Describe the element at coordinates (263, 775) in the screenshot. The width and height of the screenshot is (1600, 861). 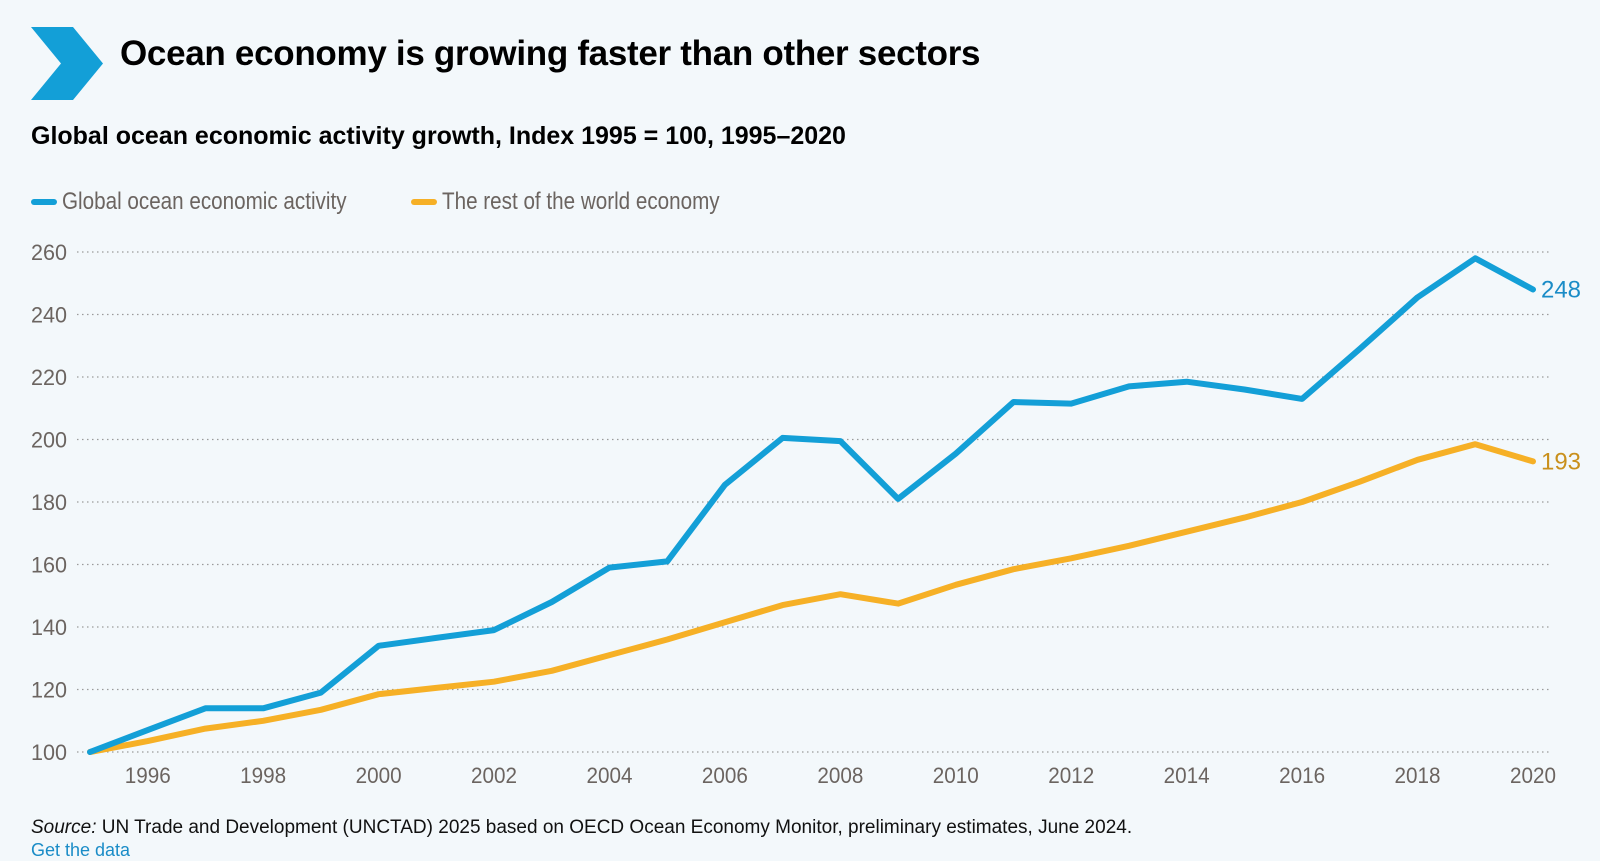
I see `x-tick-label-1998: 1998` at that location.